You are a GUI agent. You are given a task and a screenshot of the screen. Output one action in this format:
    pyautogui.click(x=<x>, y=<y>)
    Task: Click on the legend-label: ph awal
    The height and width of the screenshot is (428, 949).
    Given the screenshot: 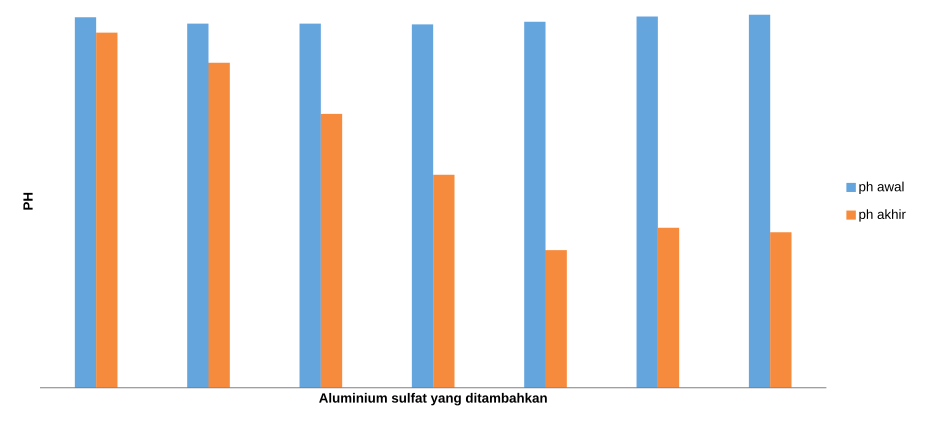 What is the action you would take?
    pyautogui.click(x=881, y=188)
    